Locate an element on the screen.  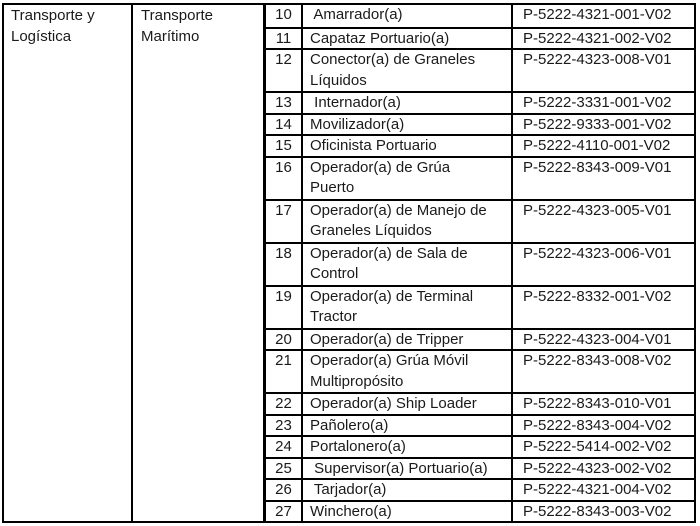
row-number-cell: 25 is located at coordinates (284, 468).